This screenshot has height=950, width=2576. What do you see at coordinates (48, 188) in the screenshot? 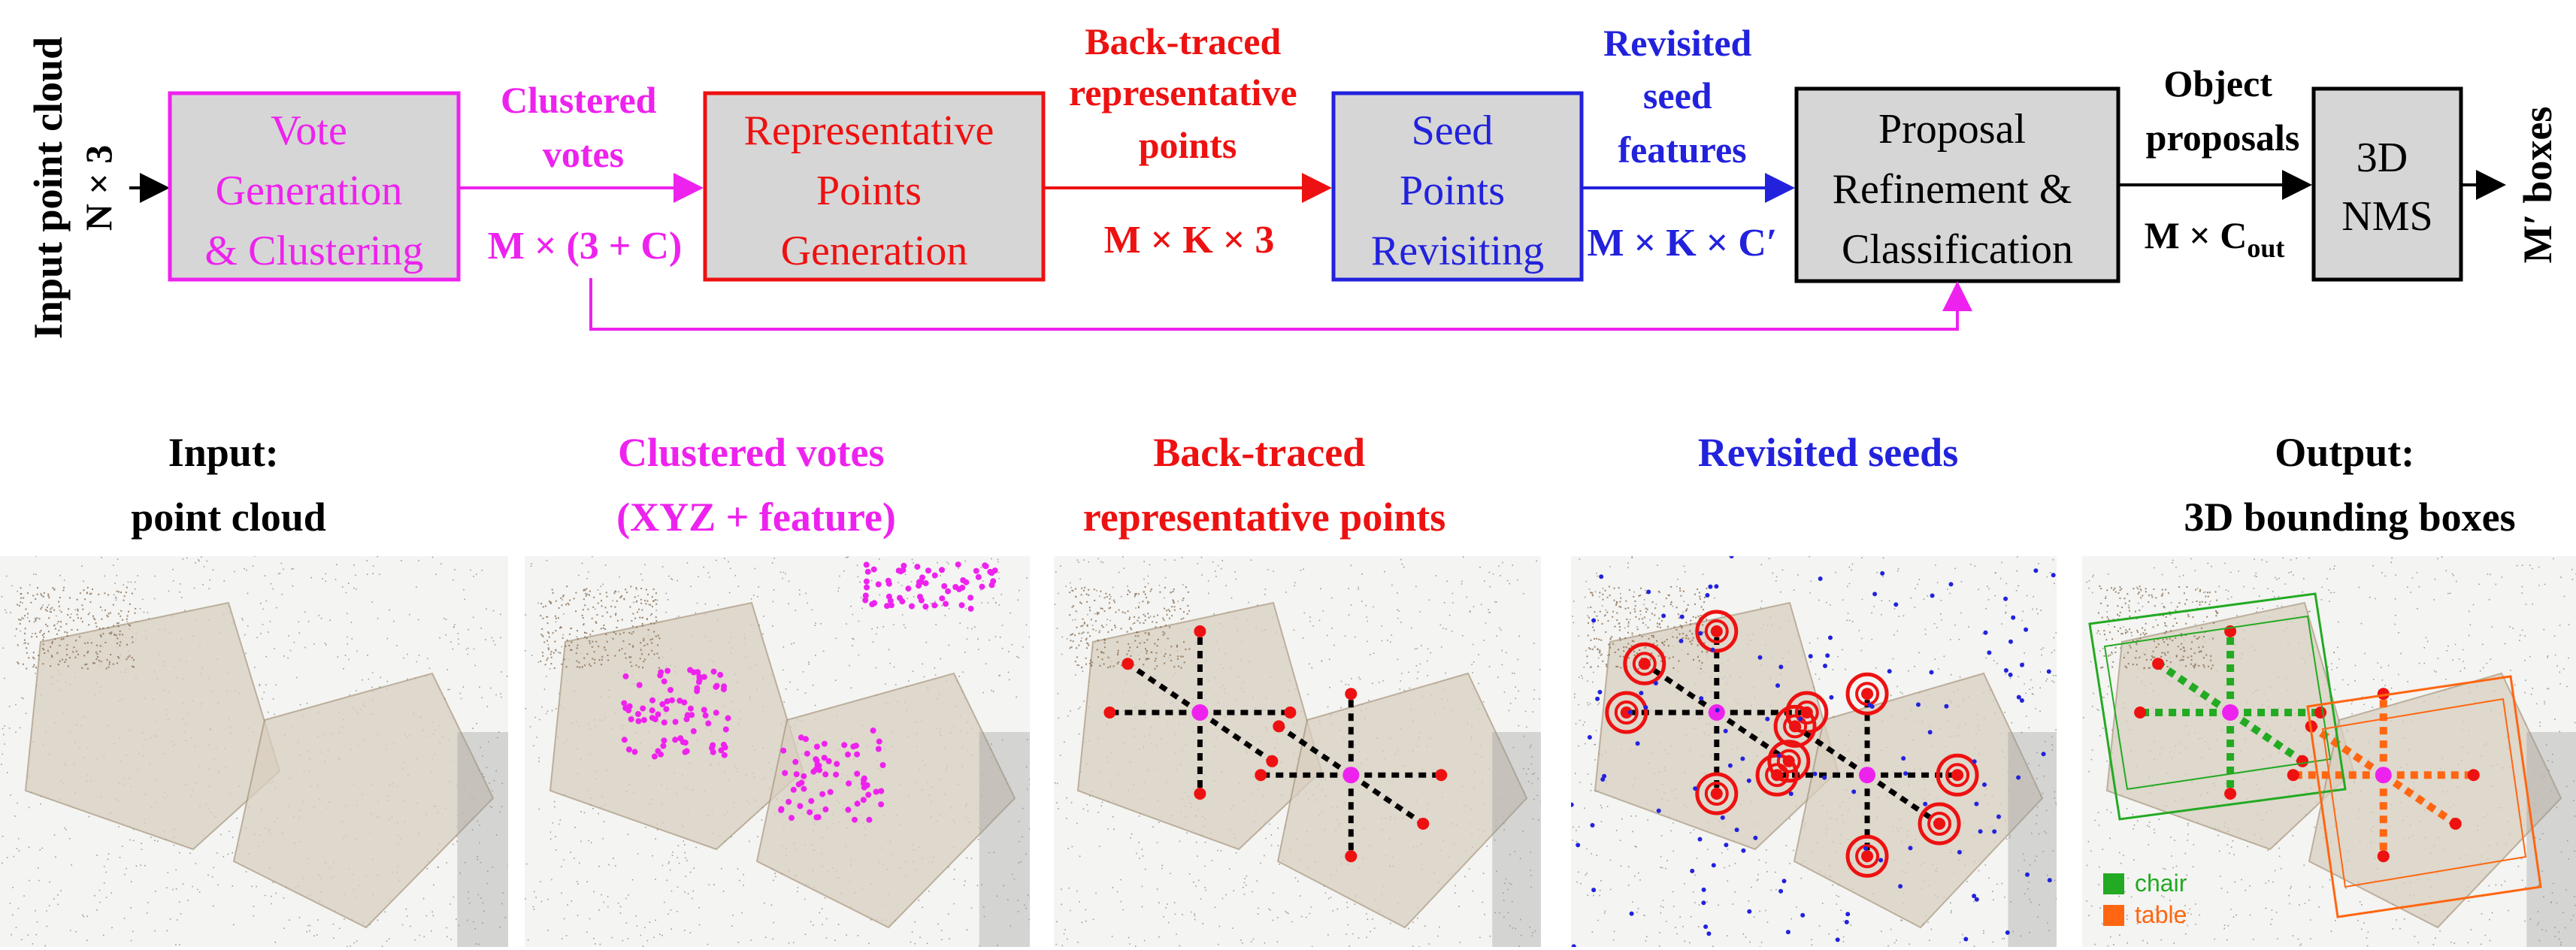
I see `input-label: Input point cloud` at bounding box center [48, 188].